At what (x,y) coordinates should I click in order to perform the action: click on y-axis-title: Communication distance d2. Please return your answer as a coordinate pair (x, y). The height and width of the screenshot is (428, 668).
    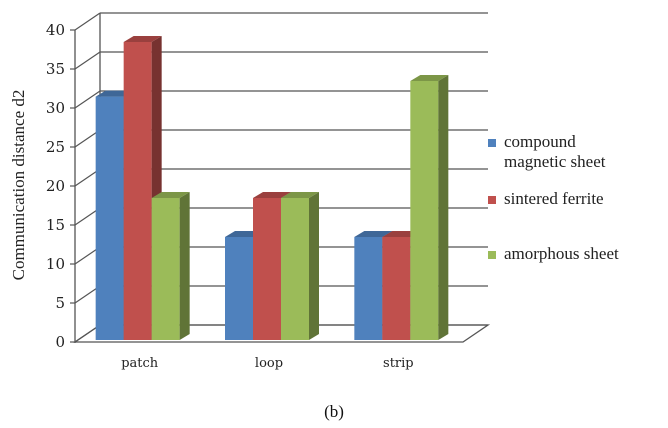
    Looking at the image, I should click on (18, 185).